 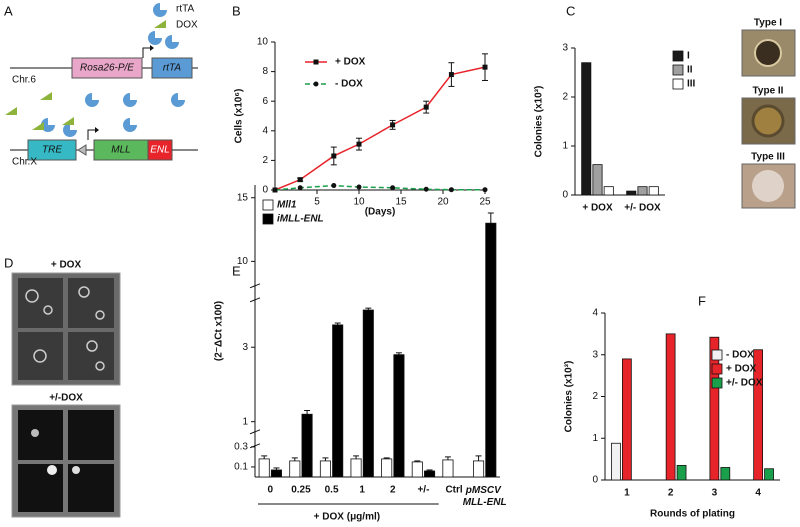 What do you see at coordinates (597, 208) in the screenshot?
I see `x-tick-label: + DOX` at bounding box center [597, 208].